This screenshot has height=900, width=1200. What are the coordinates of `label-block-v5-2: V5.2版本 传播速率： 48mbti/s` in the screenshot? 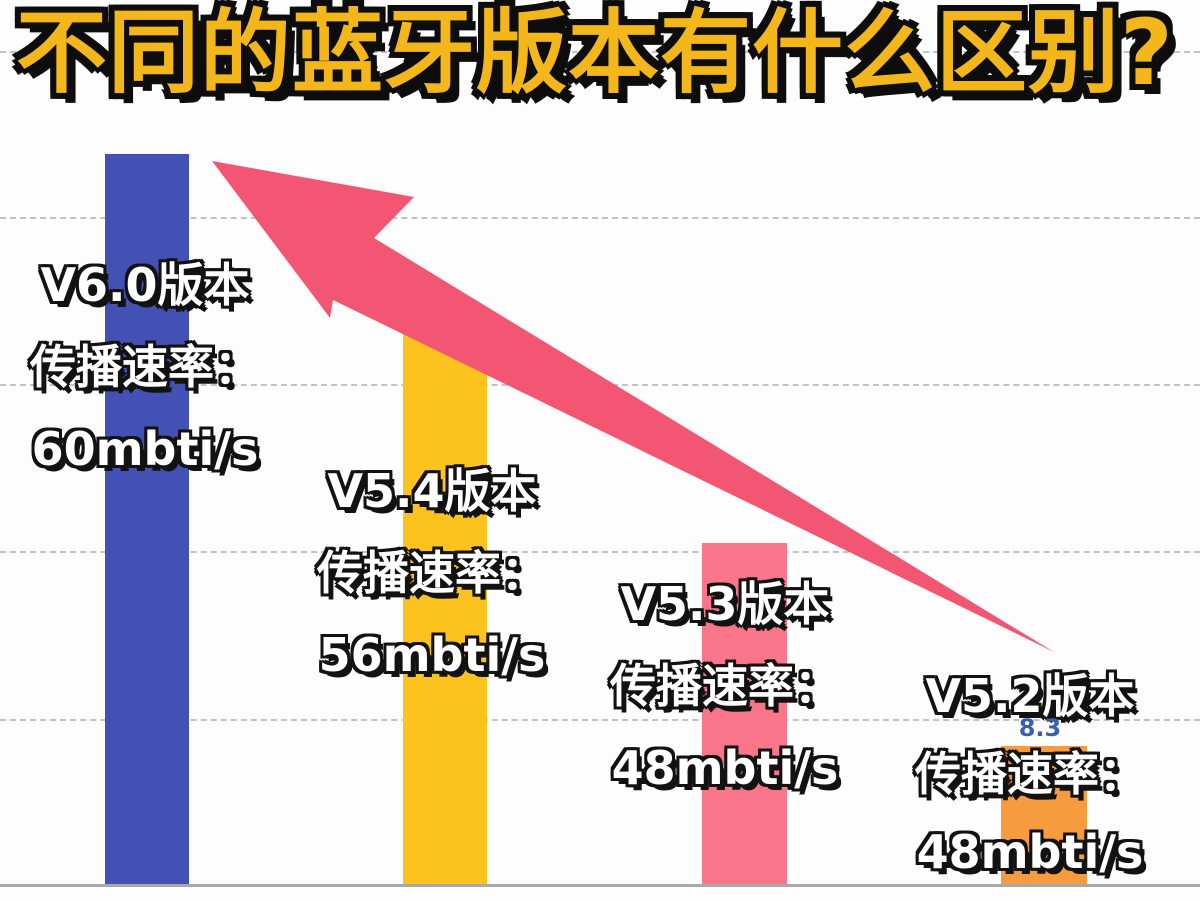 It's located at (1030, 774).